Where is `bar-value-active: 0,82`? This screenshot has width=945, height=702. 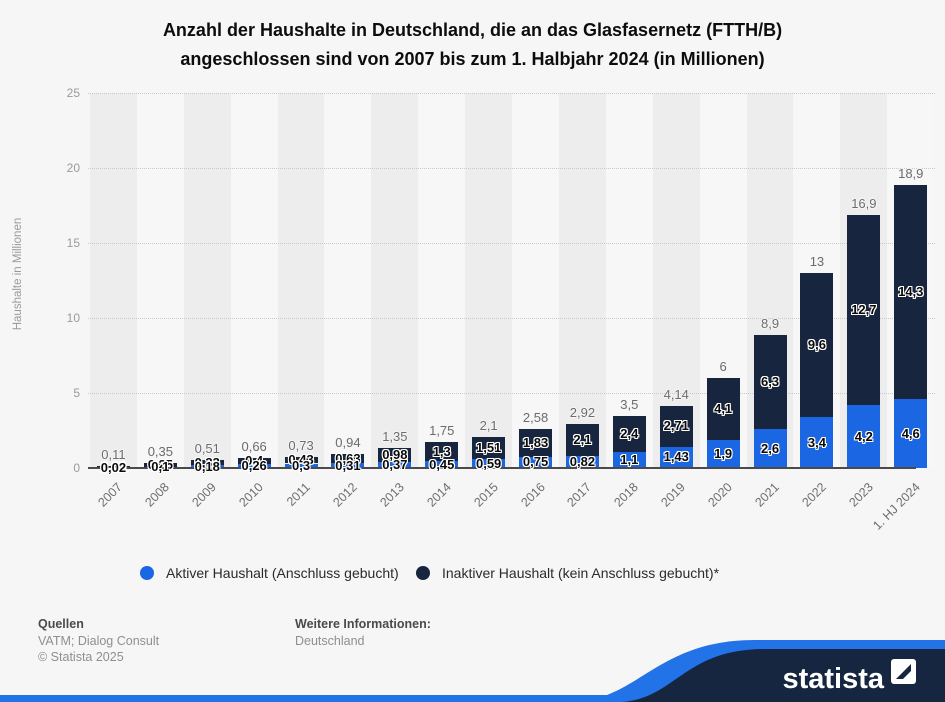 bar-value-active: 0,82 is located at coordinates (582, 461).